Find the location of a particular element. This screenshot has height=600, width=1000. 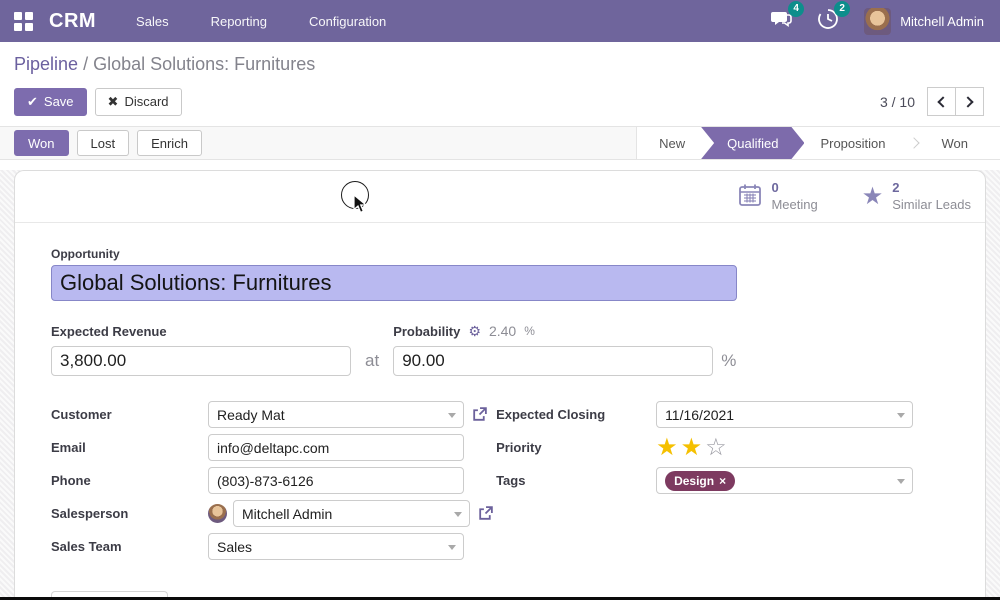

sales-team-row: Sales Team Sales is located at coordinates (273, 546).